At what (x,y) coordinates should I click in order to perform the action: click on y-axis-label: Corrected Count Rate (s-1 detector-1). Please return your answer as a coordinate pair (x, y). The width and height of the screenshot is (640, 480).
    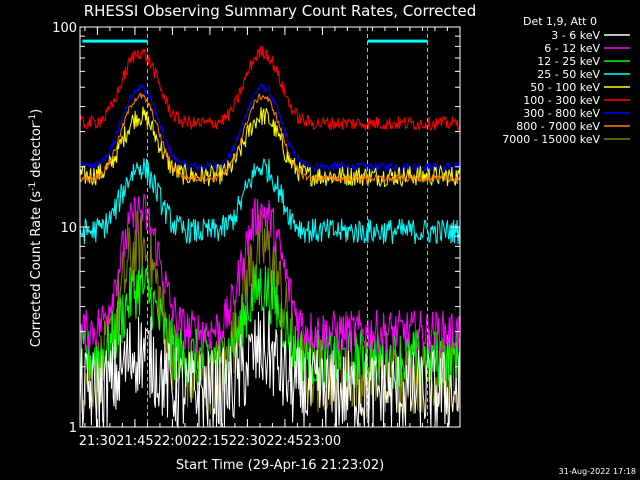
    Looking at the image, I should click on (36, 228).